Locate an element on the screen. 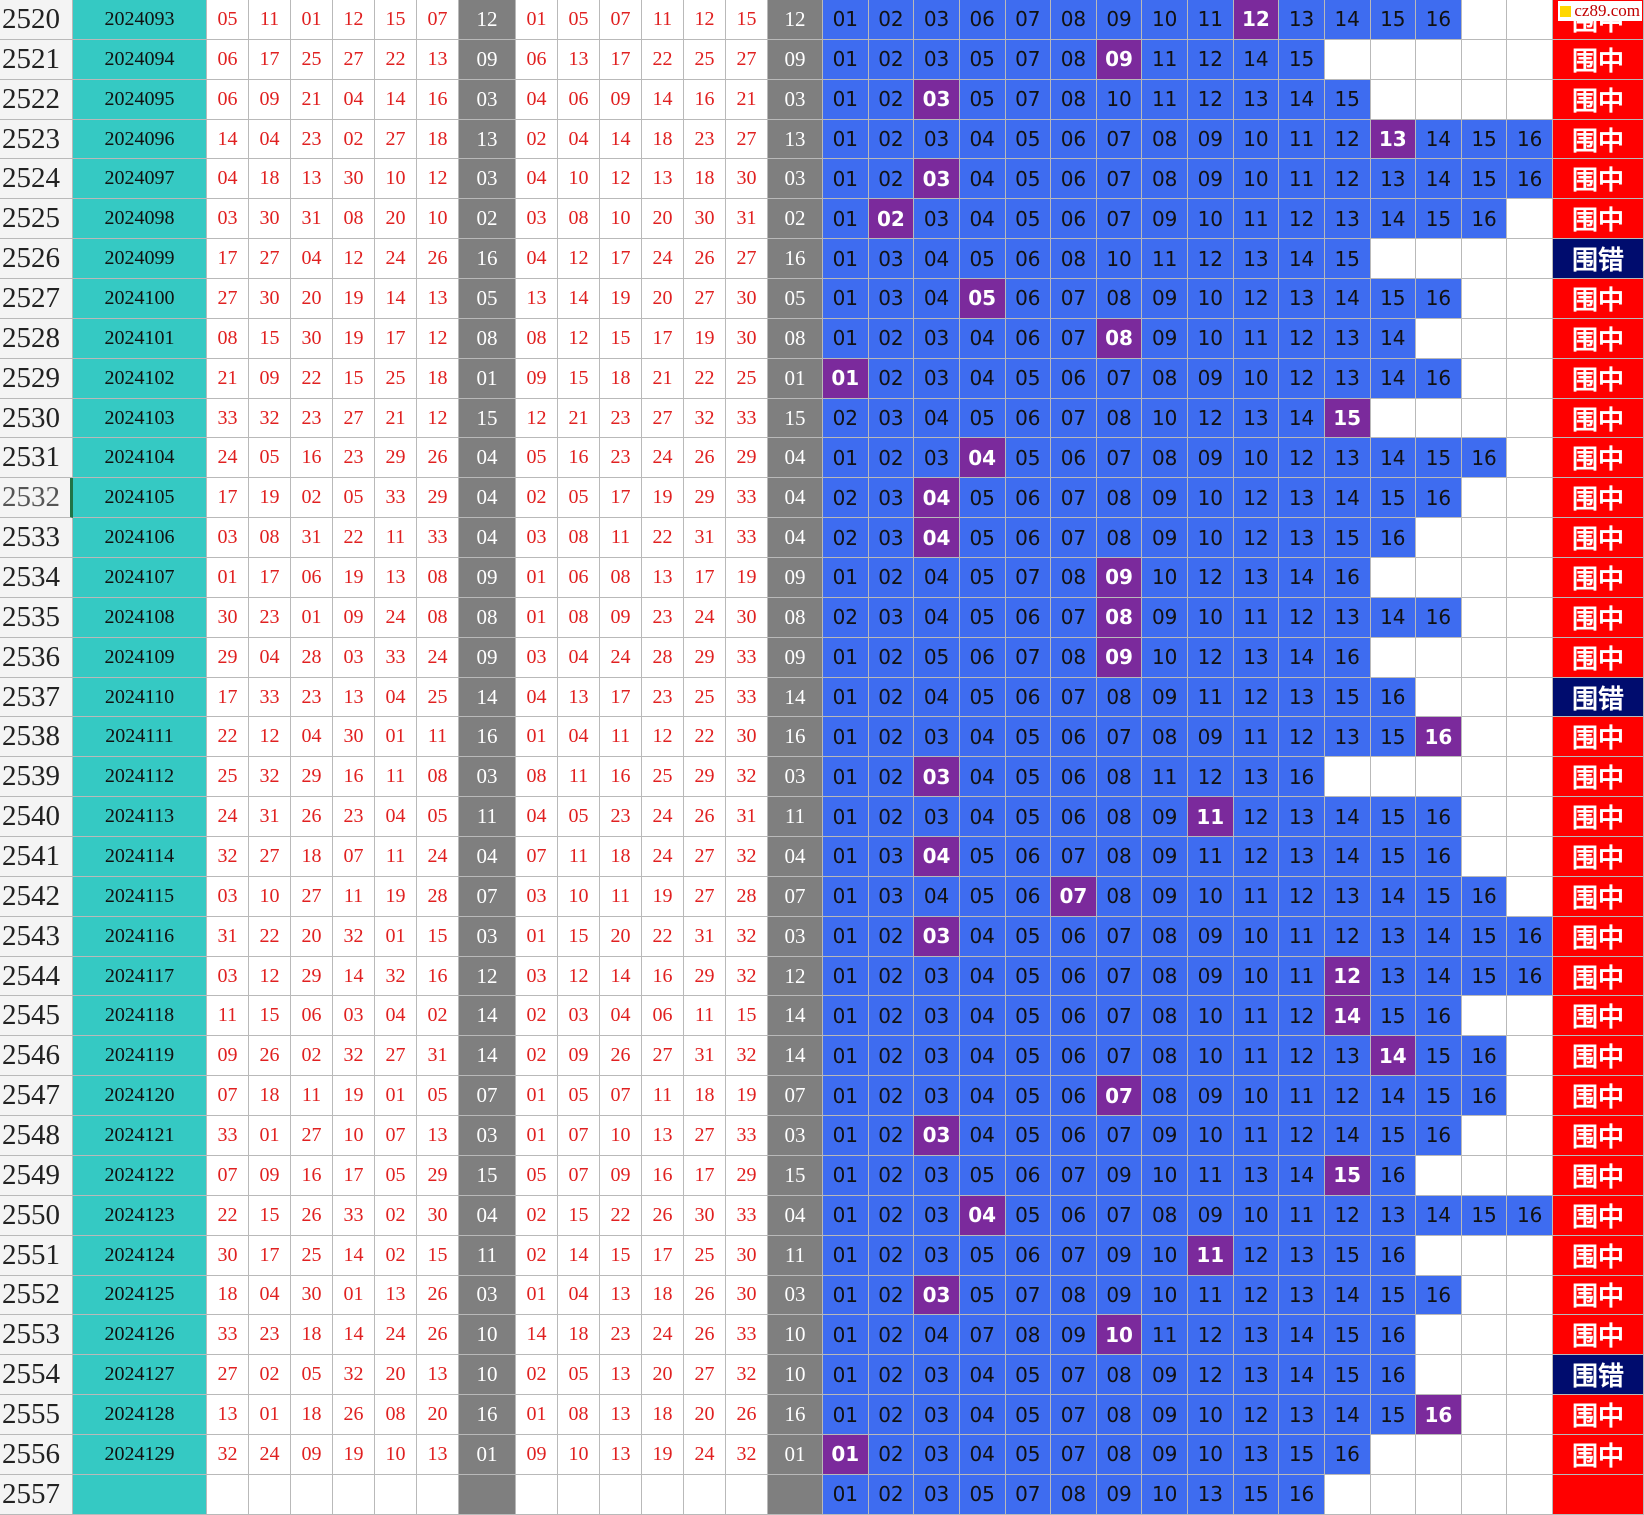 This screenshot has width=1644, height=1515. draw-number: 14 is located at coordinates (396, 99).